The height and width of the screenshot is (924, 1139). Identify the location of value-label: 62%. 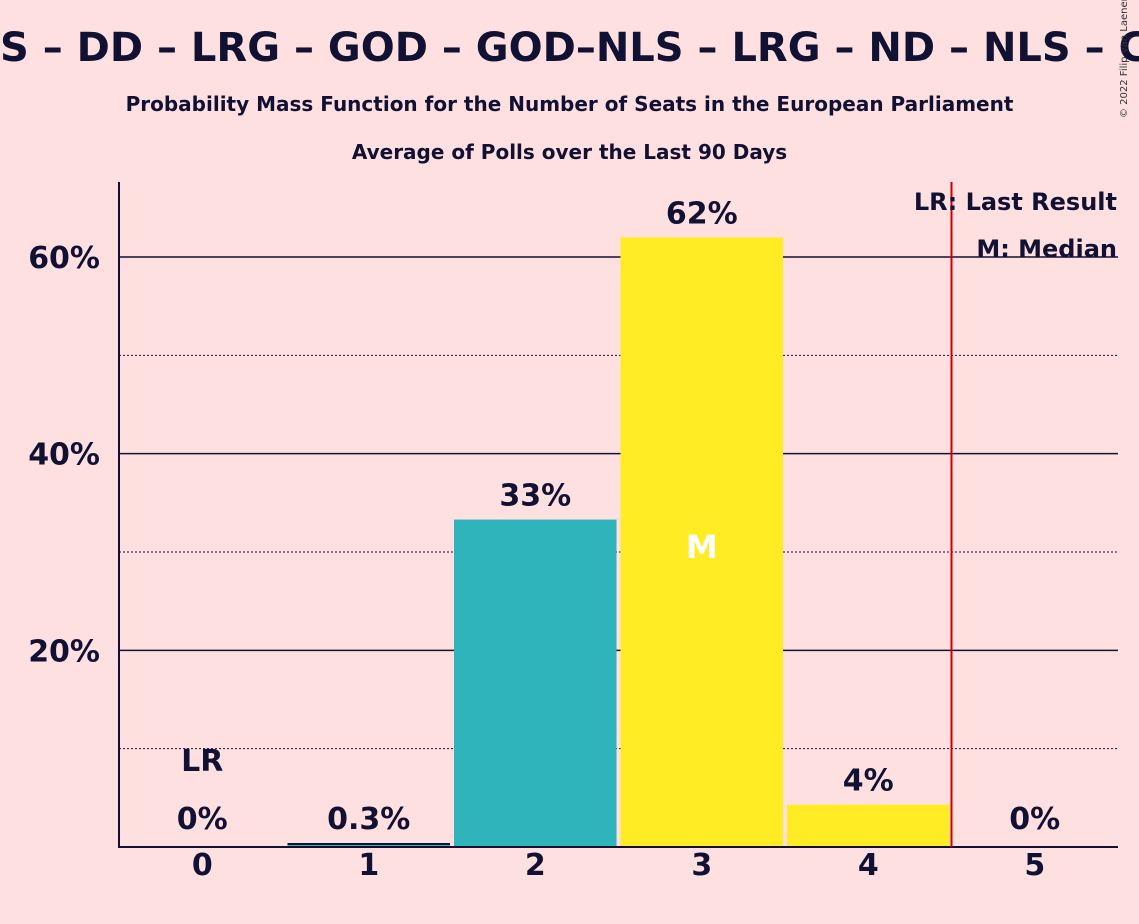
(702, 213).